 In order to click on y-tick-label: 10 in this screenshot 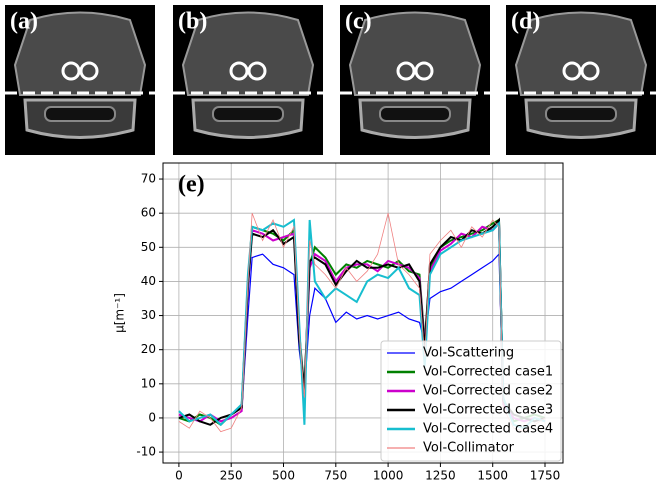, I will do `click(148, 383)`.